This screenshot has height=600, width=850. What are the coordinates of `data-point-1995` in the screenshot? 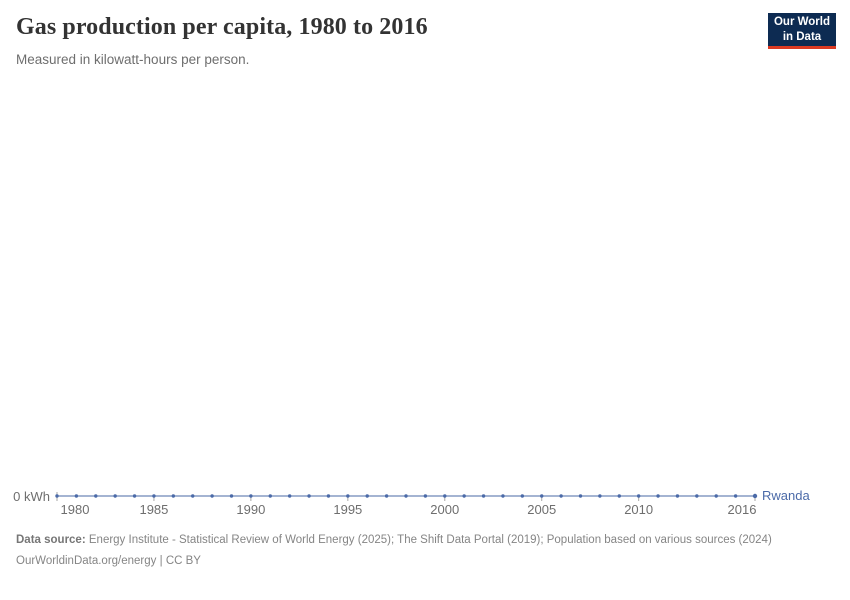 It's located at (348, 496).